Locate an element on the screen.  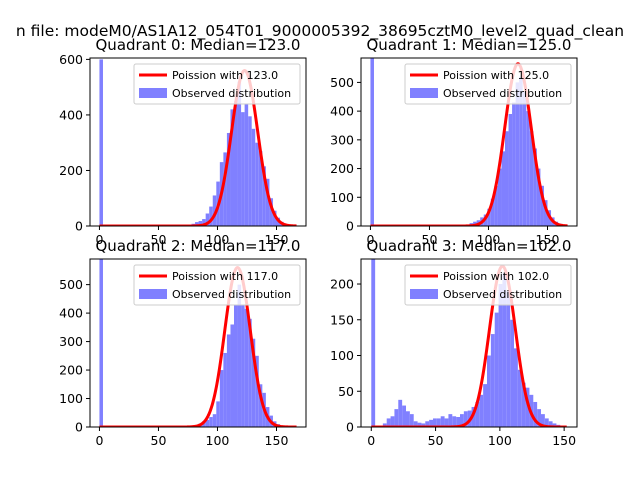
y-tick-label: 600 is located at coordinates (71, 59).